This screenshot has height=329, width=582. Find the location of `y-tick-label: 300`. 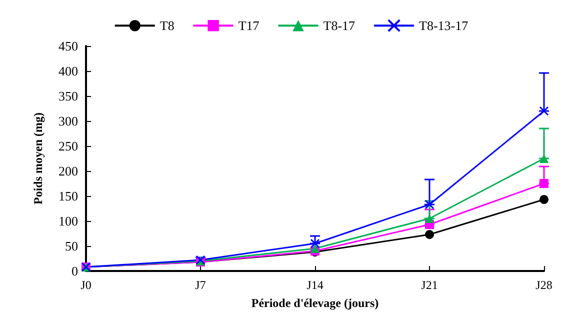

y-tick-label: 300 is located at coordinates (68, 121).